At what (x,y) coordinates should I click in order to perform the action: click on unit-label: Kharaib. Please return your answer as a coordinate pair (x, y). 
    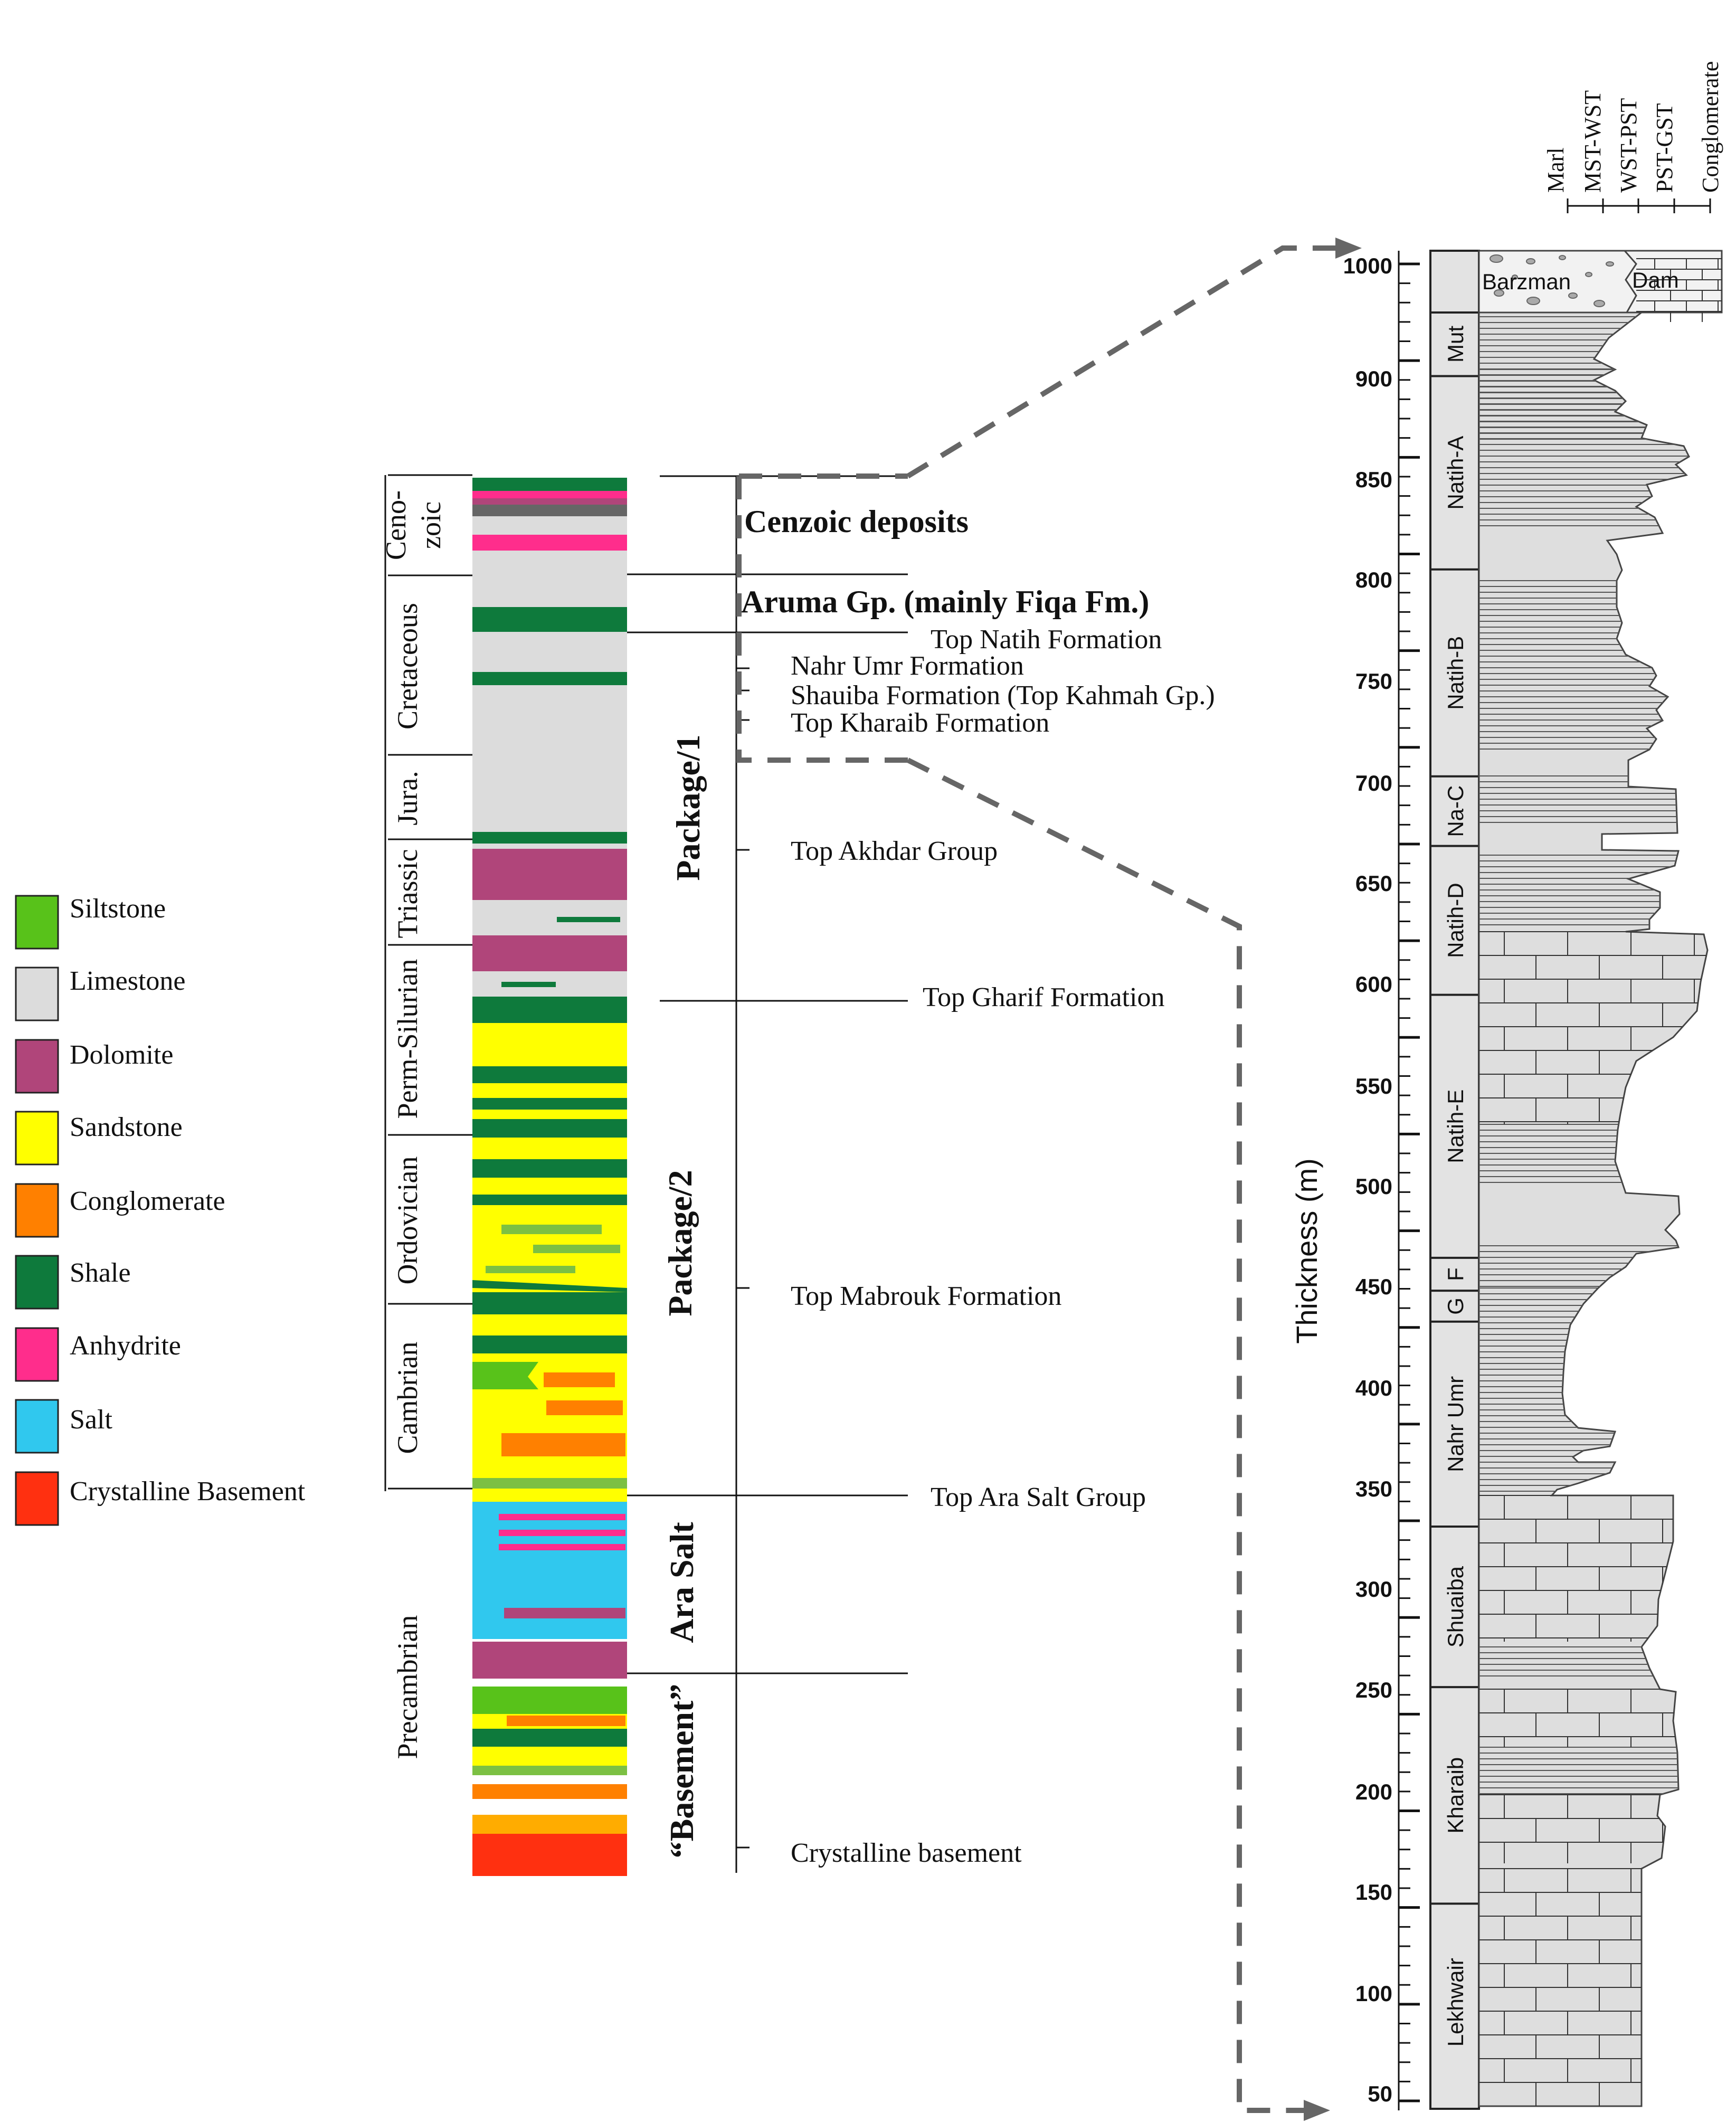
    Looking at the image, I should click on (1455, 1795).